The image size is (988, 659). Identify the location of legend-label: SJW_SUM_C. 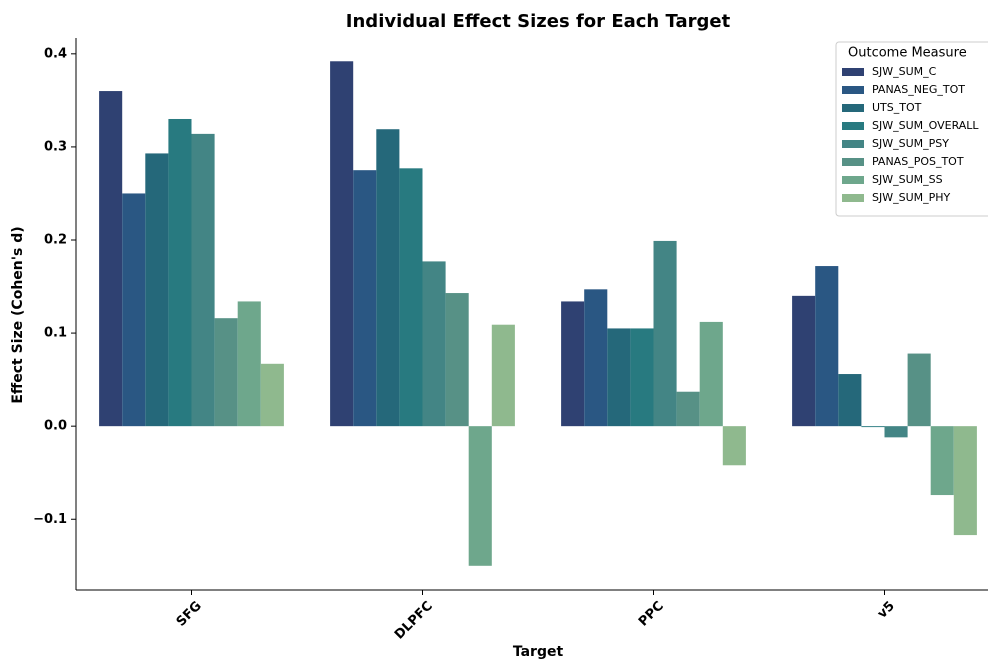
(904, 71).